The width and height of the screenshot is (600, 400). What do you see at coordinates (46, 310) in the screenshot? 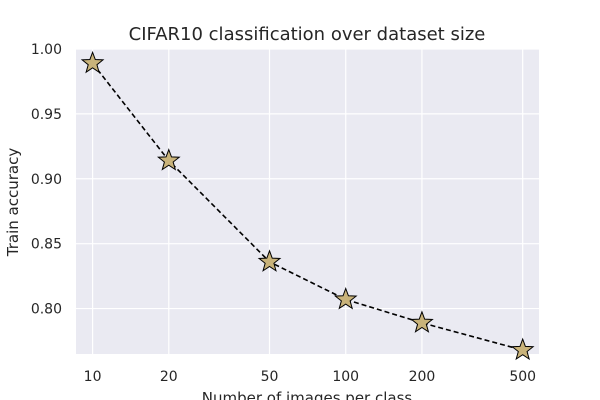
I see `y-tick-label: 0.80` at bounding box center [46, 310].